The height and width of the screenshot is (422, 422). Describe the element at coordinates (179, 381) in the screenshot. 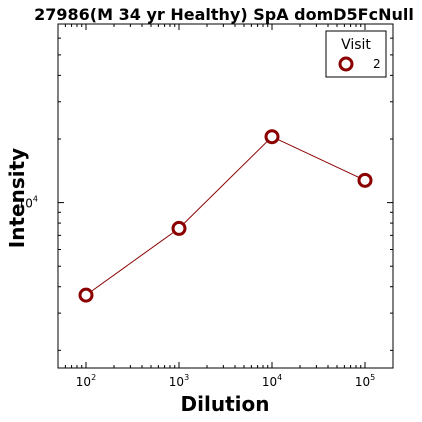

I see `x-tick-label: 10³` at that location.